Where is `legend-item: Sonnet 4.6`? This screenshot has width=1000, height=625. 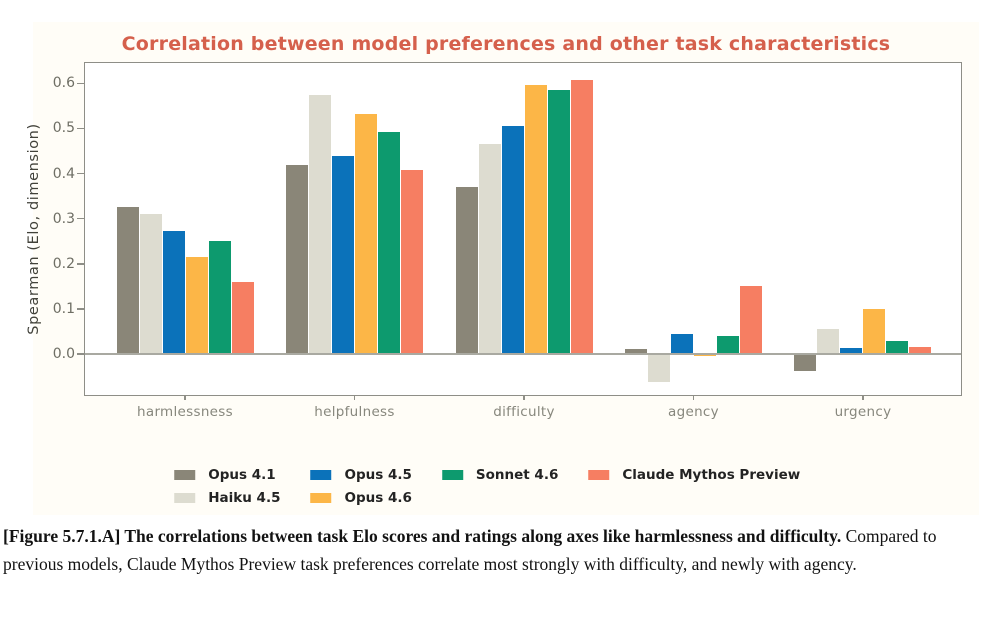 legend-item: Sonnet 4.6 is located at coordinates (500, 475).